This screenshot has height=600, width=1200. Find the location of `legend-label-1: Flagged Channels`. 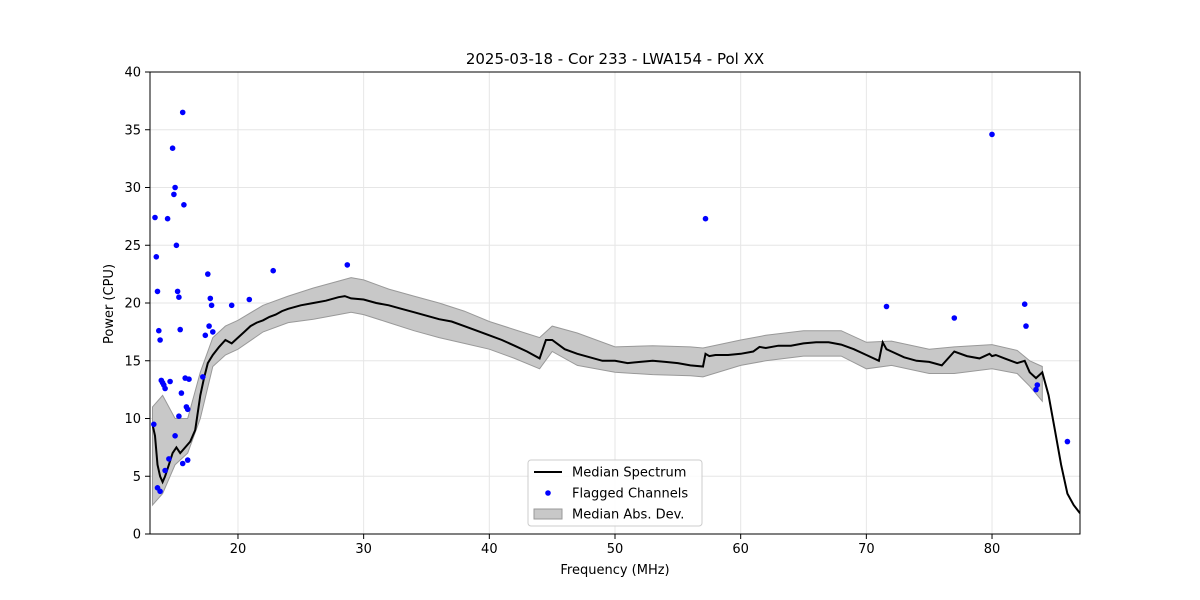

legend-label-1: Flagged Channels is located at coordinates (630, 494).